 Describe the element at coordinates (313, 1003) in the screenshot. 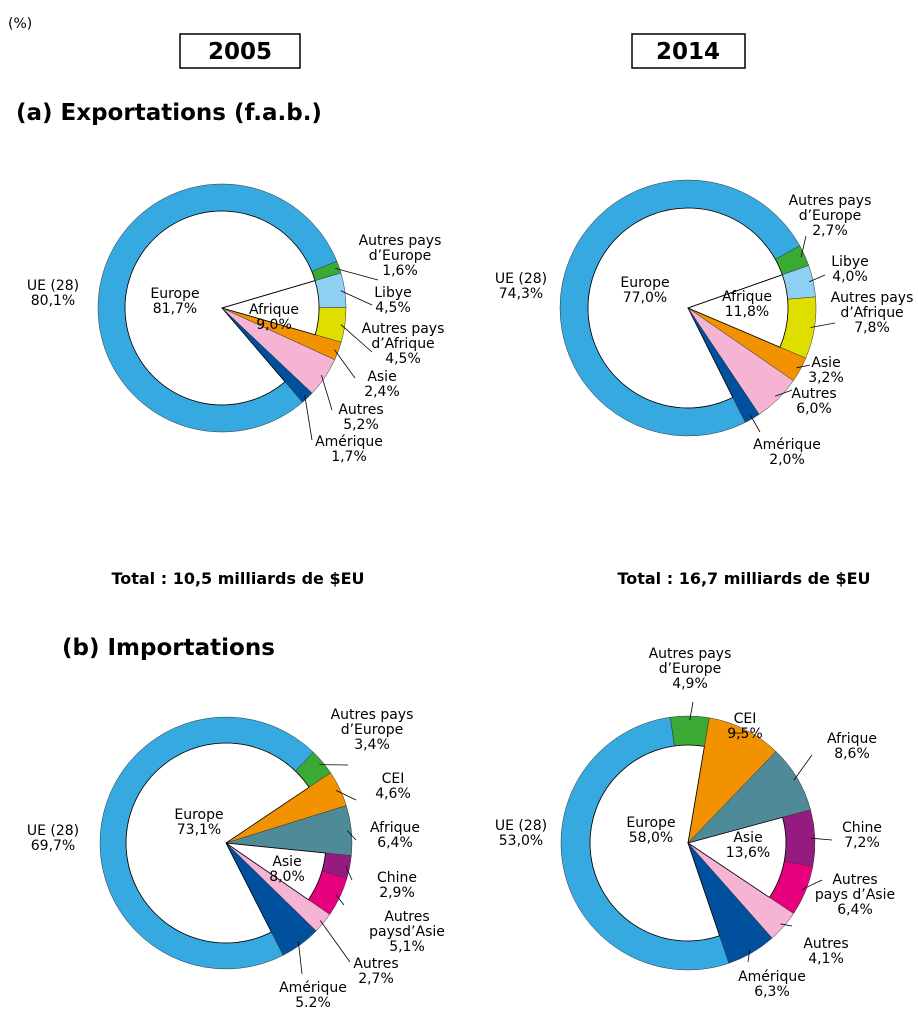

I see `slice-value: 5.2%` at that location.